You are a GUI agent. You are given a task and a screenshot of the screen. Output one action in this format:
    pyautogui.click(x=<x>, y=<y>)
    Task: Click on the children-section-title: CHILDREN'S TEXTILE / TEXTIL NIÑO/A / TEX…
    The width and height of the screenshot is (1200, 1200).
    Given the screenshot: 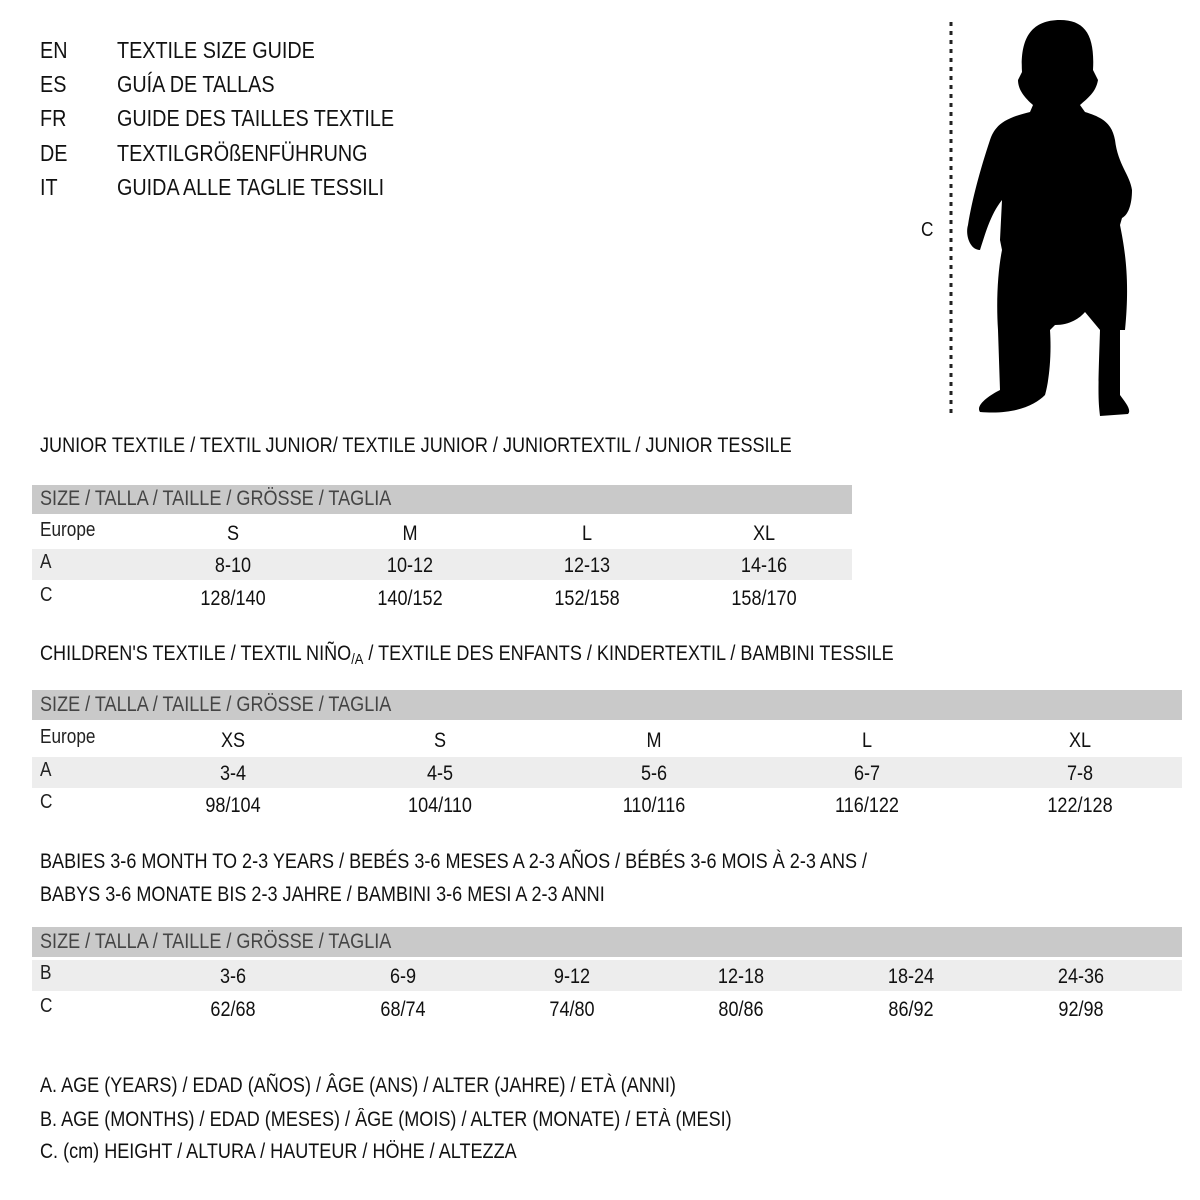 What is the action you would take?
    pyautogui.click(x=467, y=657)
    